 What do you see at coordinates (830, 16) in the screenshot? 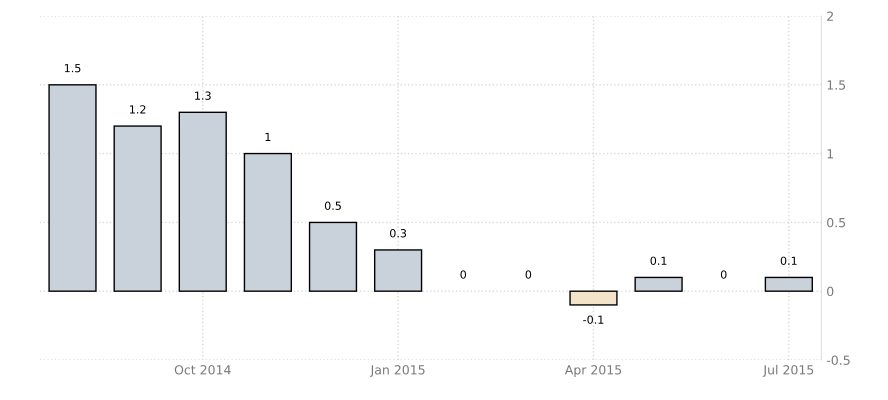
I see `y-tick-label: 2` at bounding box center [830, 16].